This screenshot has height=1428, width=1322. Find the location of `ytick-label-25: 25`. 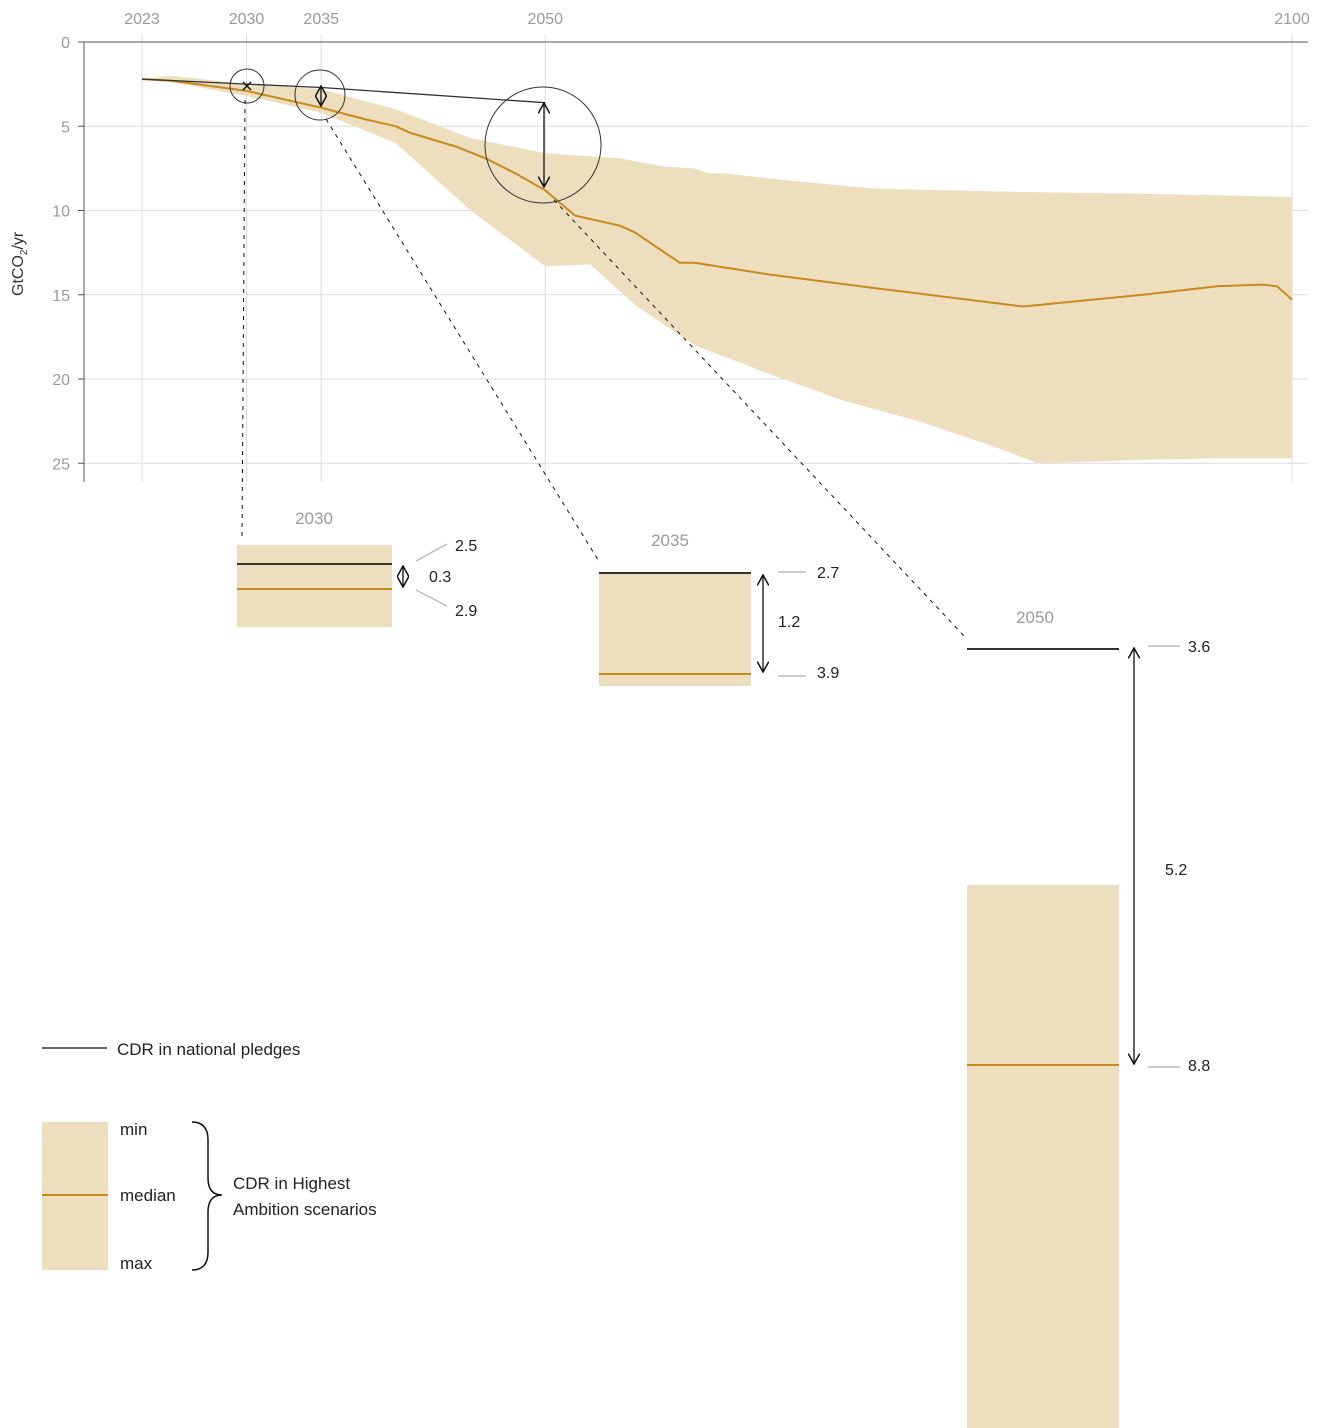

ytick-label-25: 25 is located at coordinates (61, 464).